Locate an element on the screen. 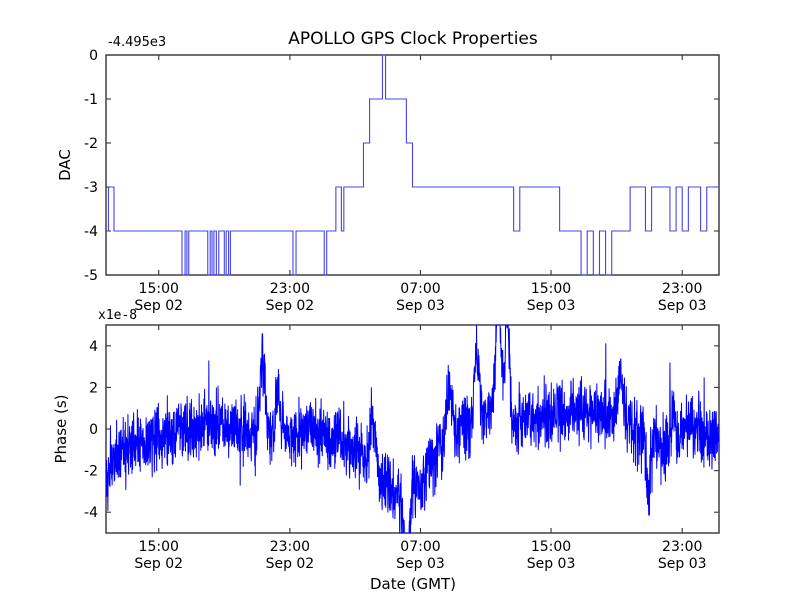 Image resolution: width=800 pixels, height=600 pixels. page-title: APOLLO GPS Clock Properties is located at coordinates (413, 39).